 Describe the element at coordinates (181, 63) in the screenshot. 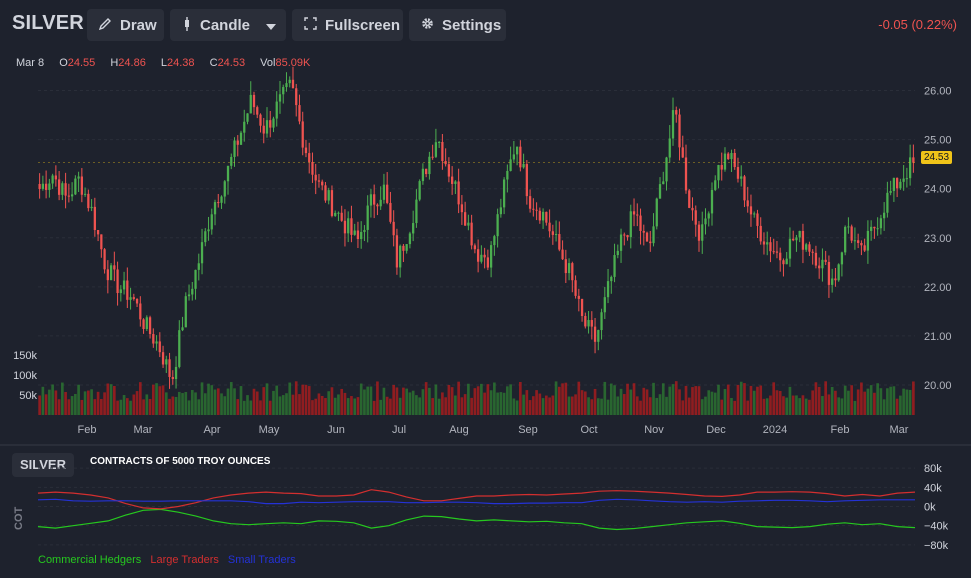

I see `ohlc-low: 24.38` at that location.